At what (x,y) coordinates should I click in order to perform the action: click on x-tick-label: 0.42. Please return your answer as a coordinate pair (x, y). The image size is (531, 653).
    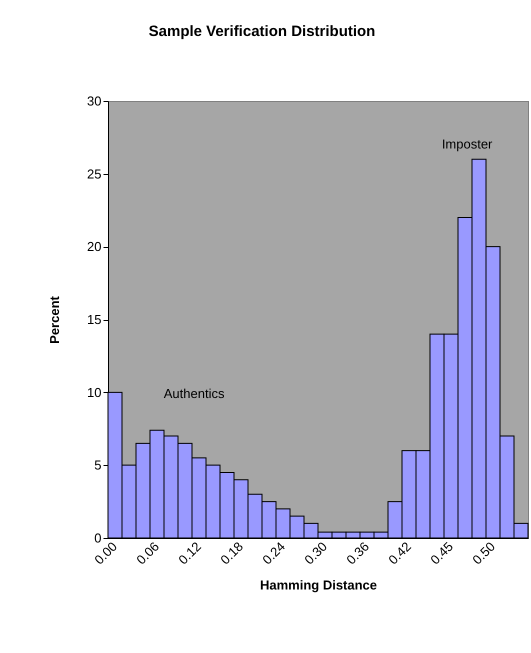
    Looking at the image, I should click on (399, 553).